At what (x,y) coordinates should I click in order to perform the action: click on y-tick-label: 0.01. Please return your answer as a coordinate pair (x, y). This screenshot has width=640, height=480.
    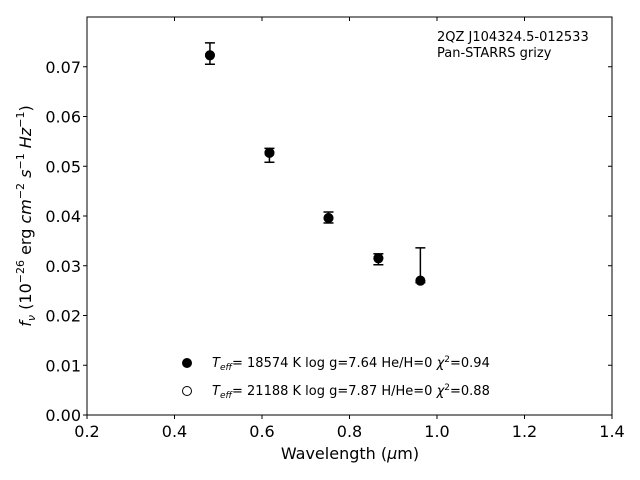
    Looking at the image, I should click on (63, 365).